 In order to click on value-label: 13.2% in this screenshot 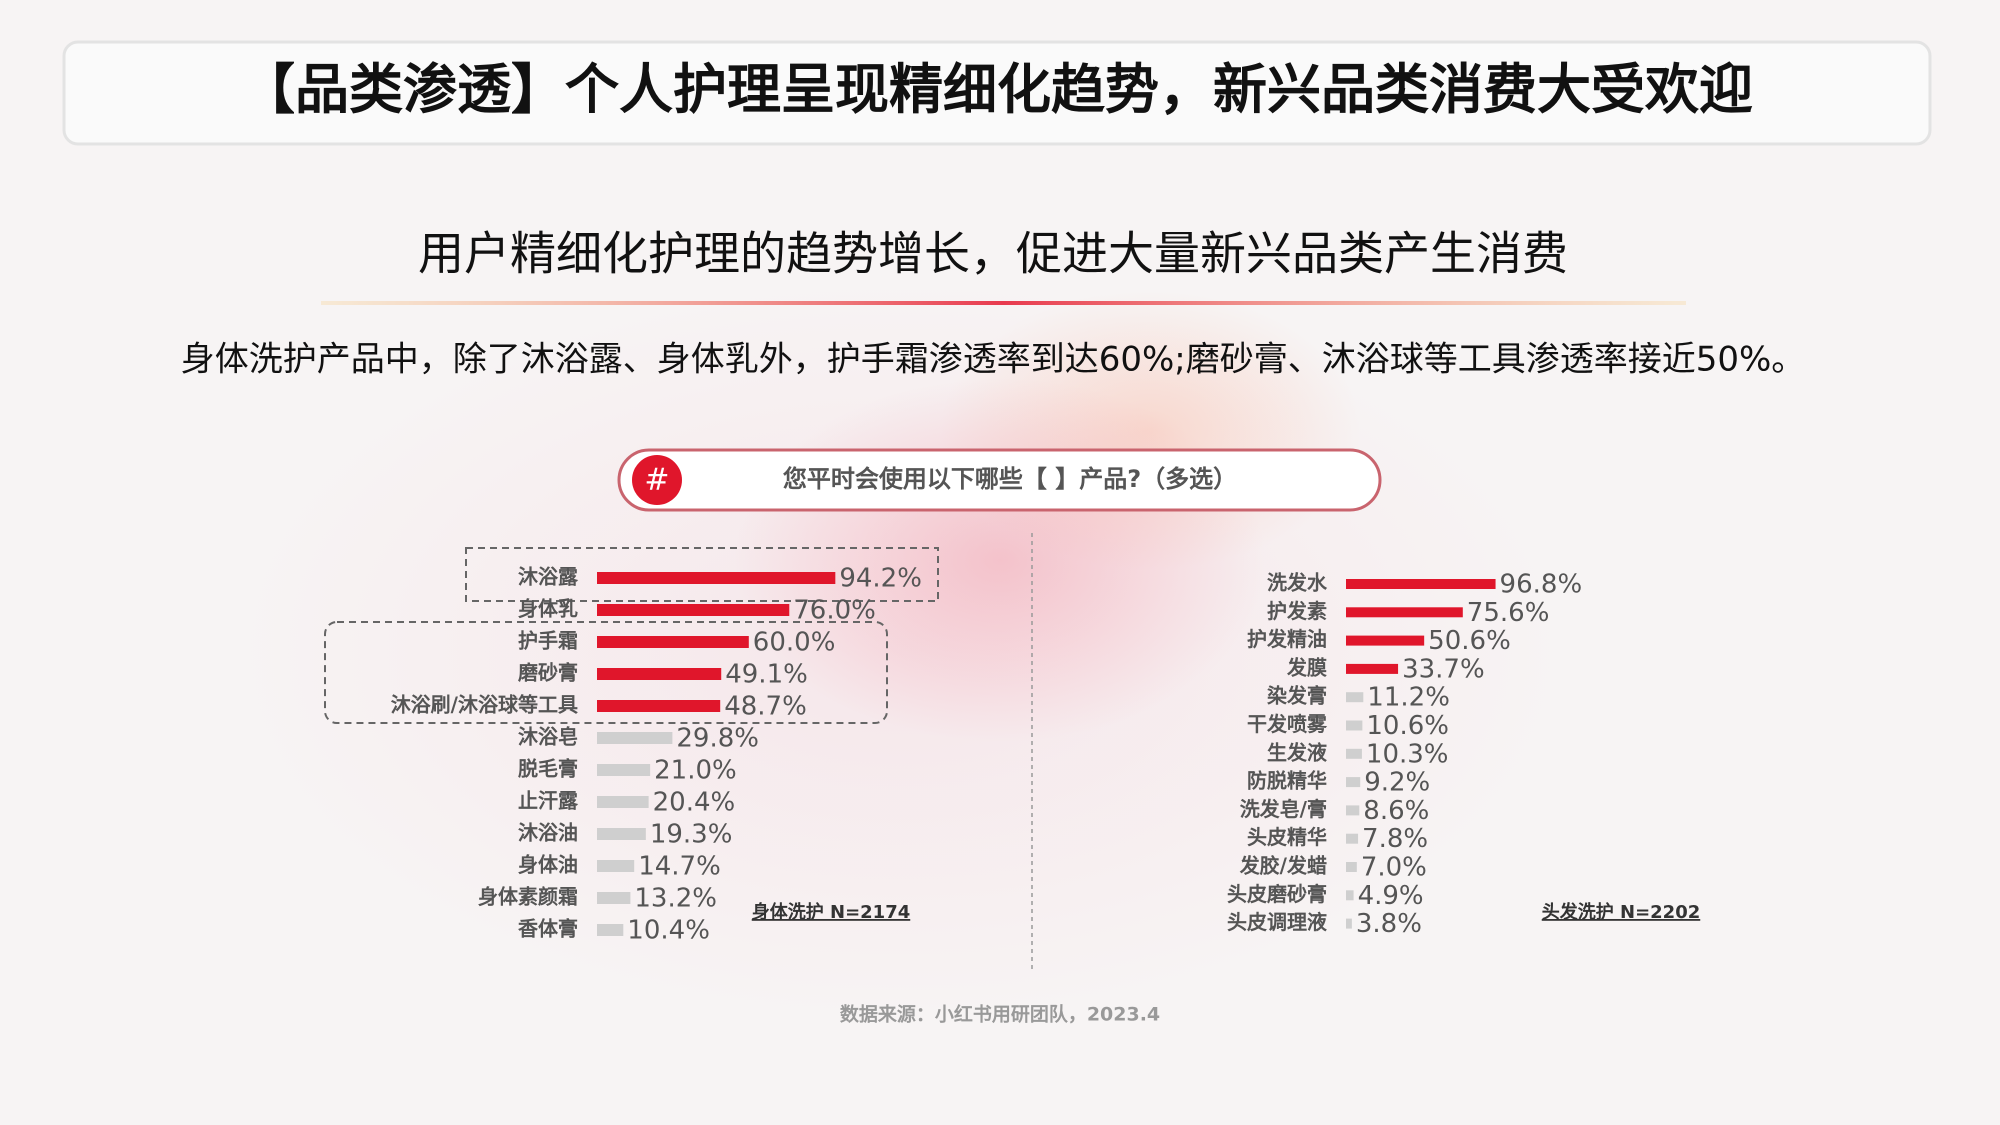, I will do `click(675, 899)`.